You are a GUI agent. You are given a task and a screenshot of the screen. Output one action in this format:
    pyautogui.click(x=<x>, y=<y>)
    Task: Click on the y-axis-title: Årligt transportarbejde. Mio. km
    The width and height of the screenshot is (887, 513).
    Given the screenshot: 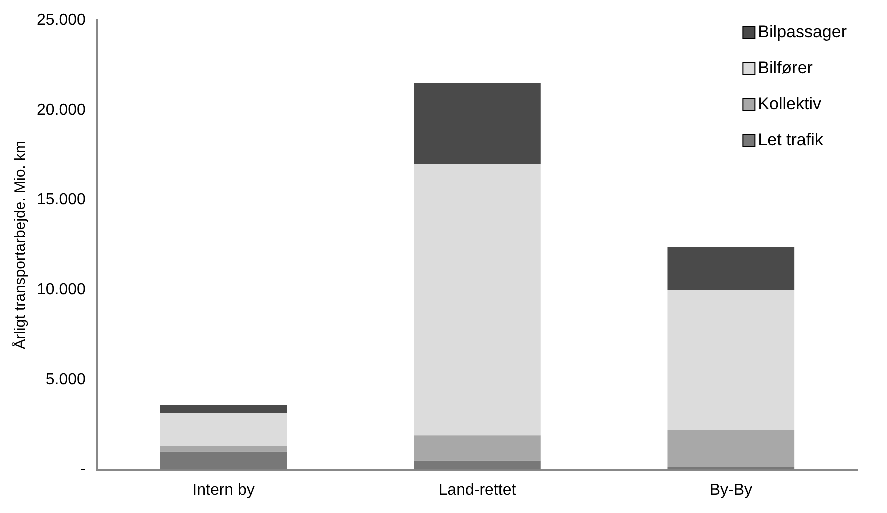 What is the action you would take?
    pyautogui.click(x=20, y=245)
    